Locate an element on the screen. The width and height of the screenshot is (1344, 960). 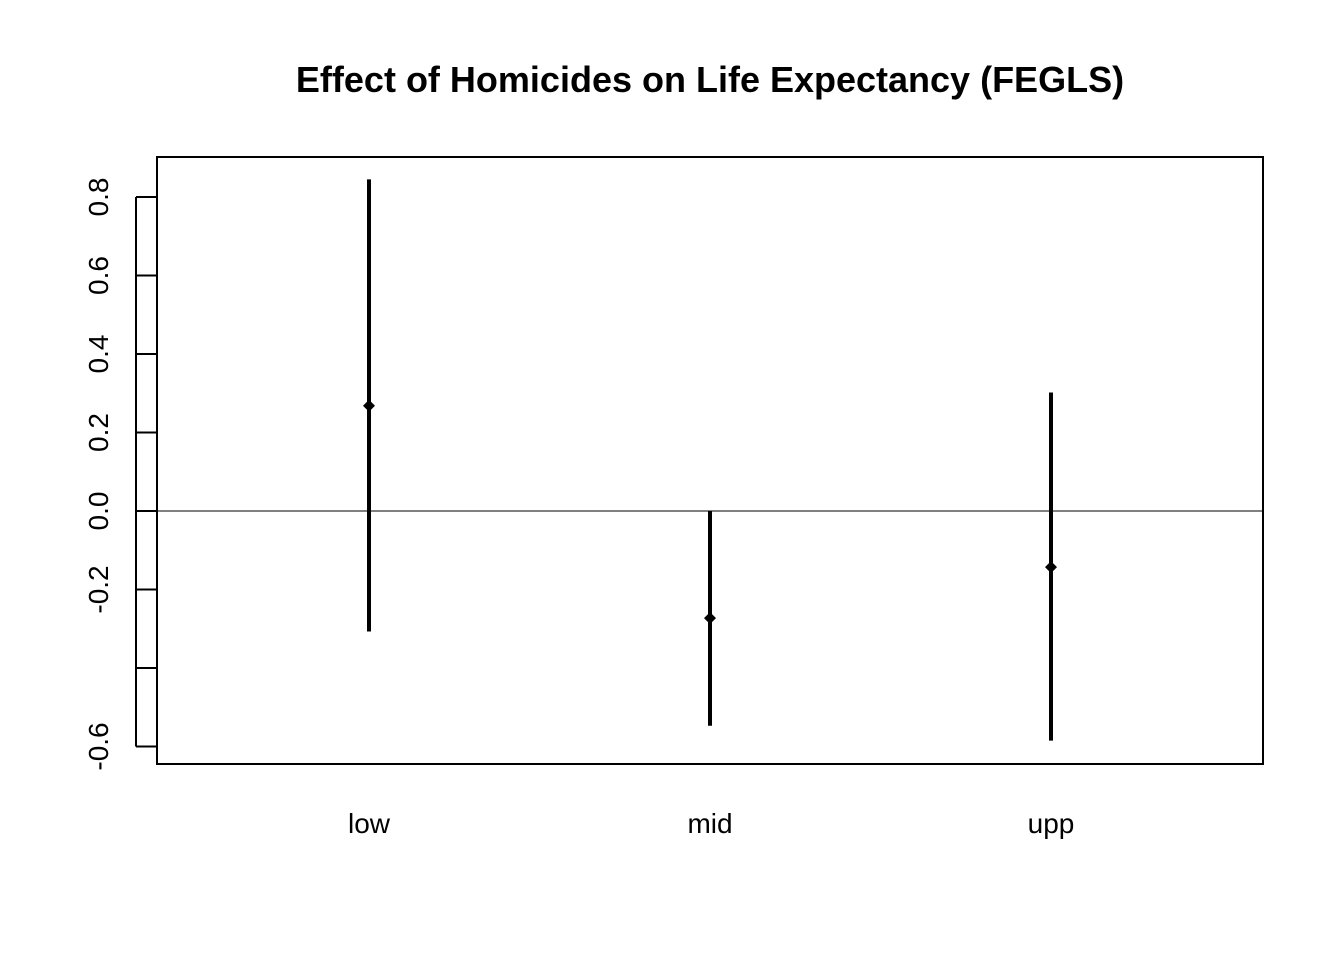
x-tick-label: mid is located at coordinates (709, 823).